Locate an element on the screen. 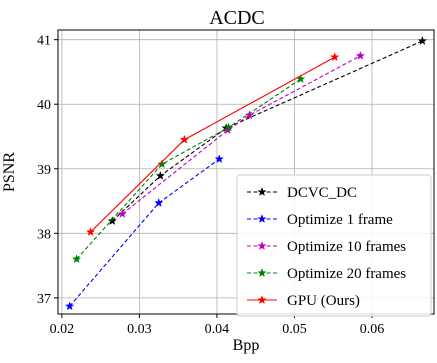  y-tick-label: 37 is located at coordinates (44, 299).